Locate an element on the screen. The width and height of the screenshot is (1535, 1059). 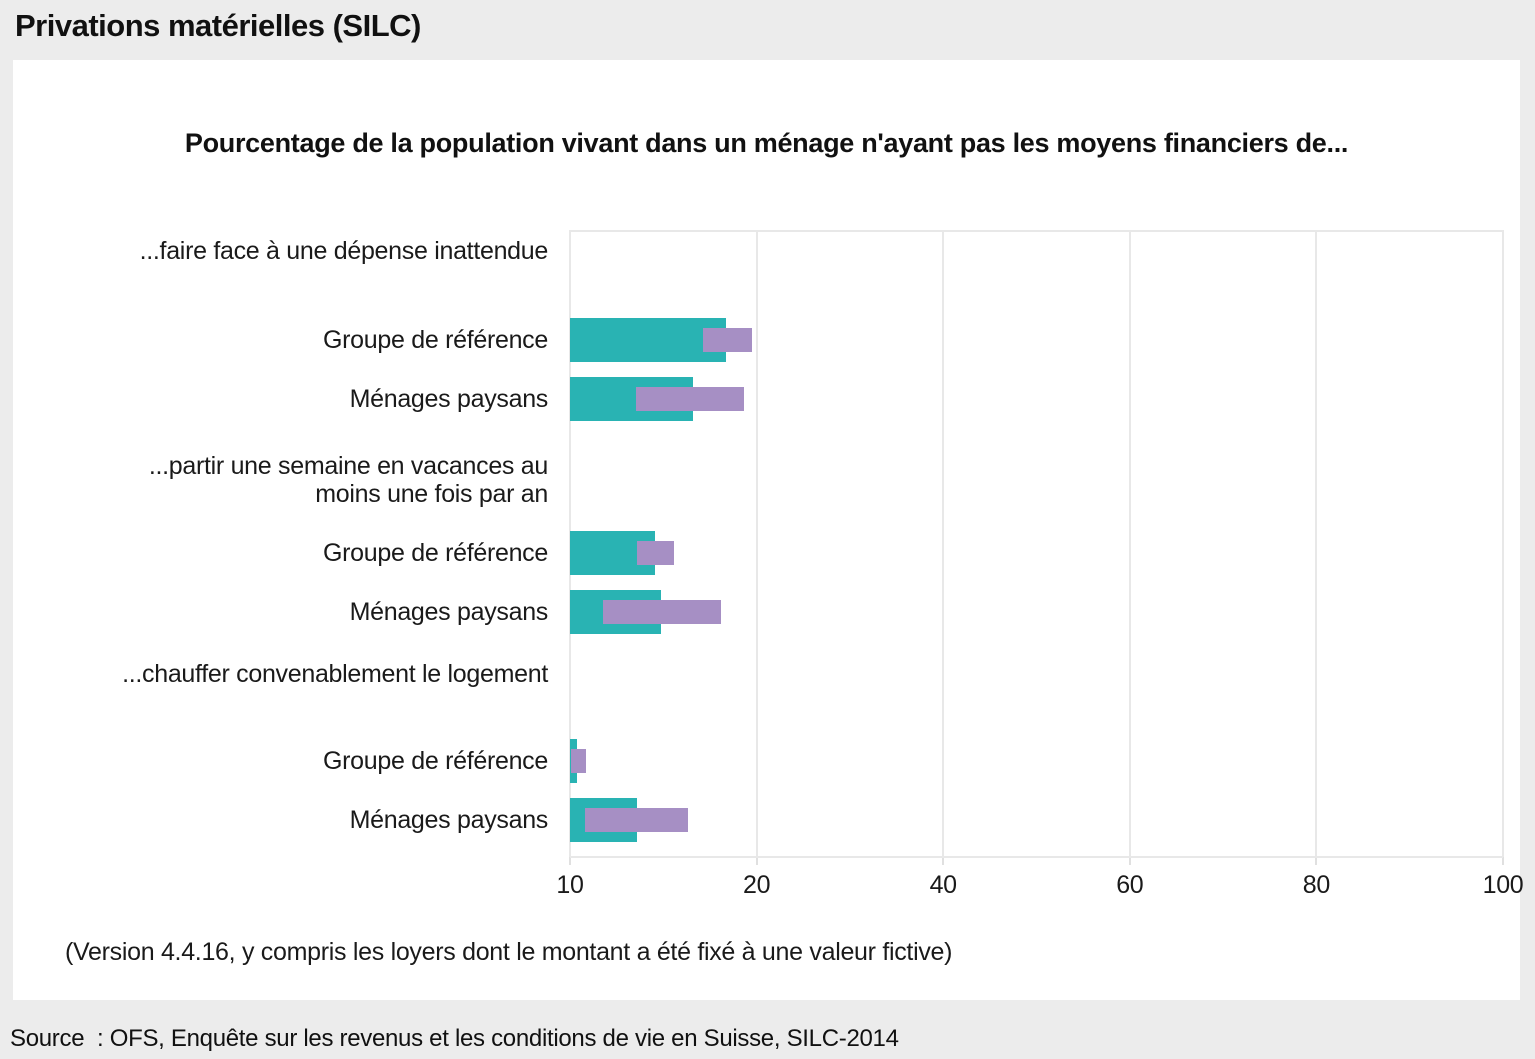
x-tick-label: 80 is located at coordinates (1316, 885).